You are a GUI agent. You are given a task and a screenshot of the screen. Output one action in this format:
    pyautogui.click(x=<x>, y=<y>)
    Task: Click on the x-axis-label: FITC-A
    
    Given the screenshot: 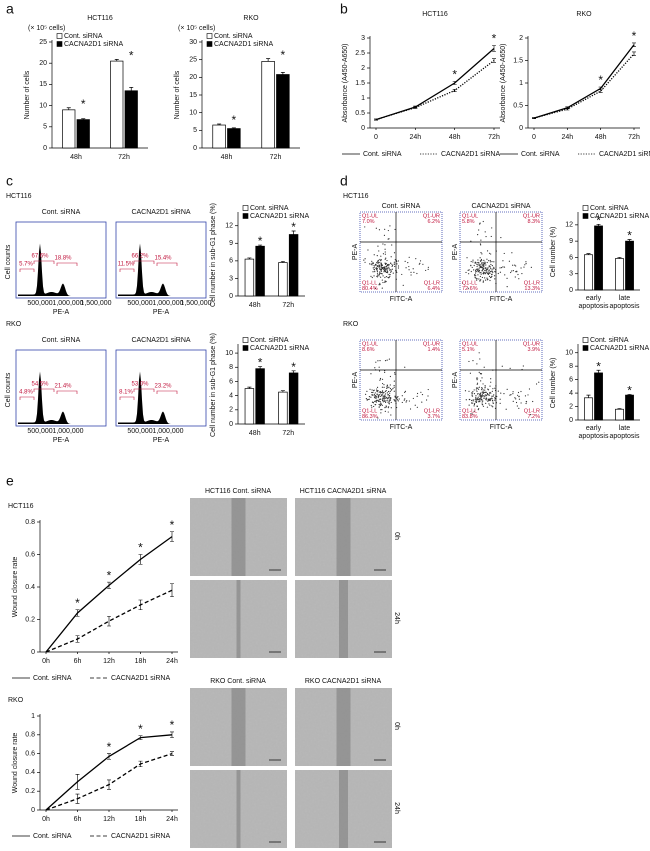 What is the action you would take?
    pyautogui.click(x=401, y=299)
    